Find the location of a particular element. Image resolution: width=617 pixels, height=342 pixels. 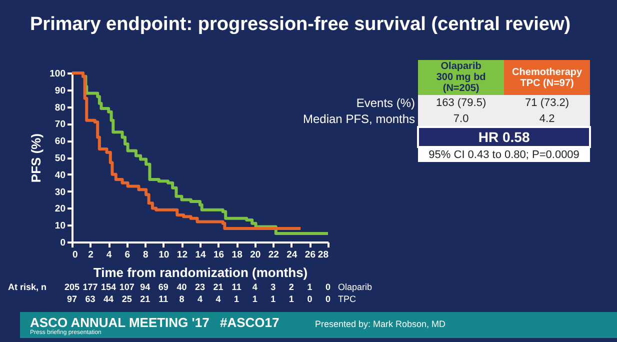

x-tick-label: 26 is located at coordinates (310, 255).